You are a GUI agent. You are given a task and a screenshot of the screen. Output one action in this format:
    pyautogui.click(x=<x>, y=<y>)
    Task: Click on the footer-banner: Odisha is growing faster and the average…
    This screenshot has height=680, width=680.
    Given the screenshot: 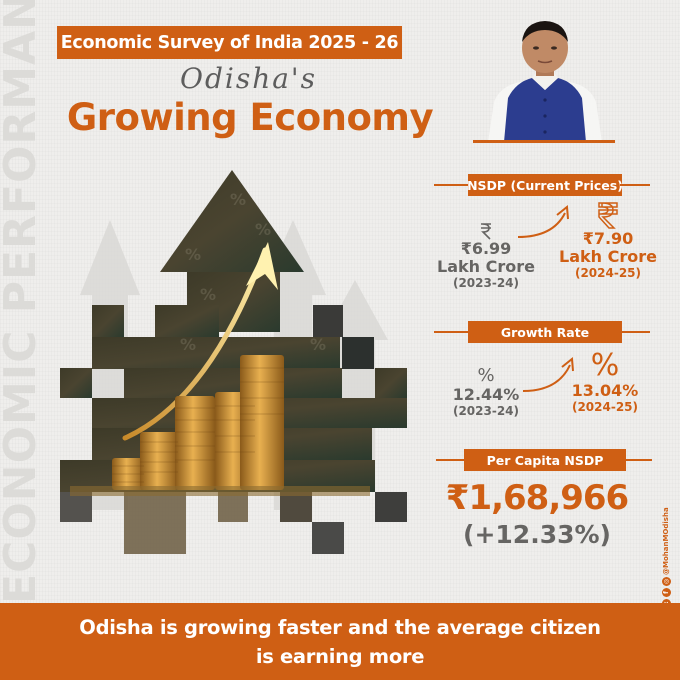 What is the action you would take?
    pyautogui.click(x=340, y=641)
    